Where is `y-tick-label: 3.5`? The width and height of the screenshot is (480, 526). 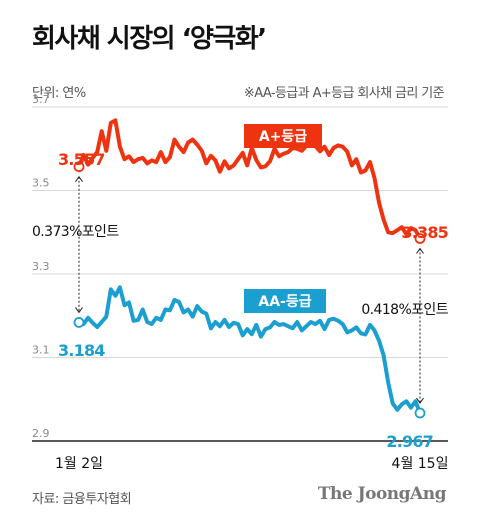
y-tick-label: 3.5 is located at coordinates (41, 183).